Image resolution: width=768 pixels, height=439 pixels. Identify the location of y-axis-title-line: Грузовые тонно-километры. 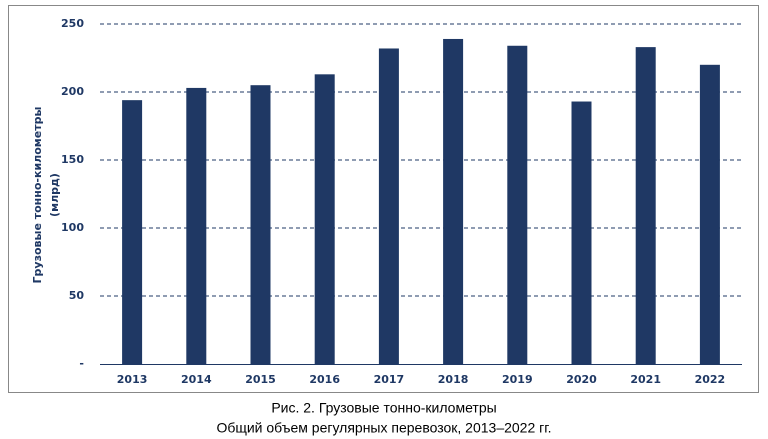
(37, 195).